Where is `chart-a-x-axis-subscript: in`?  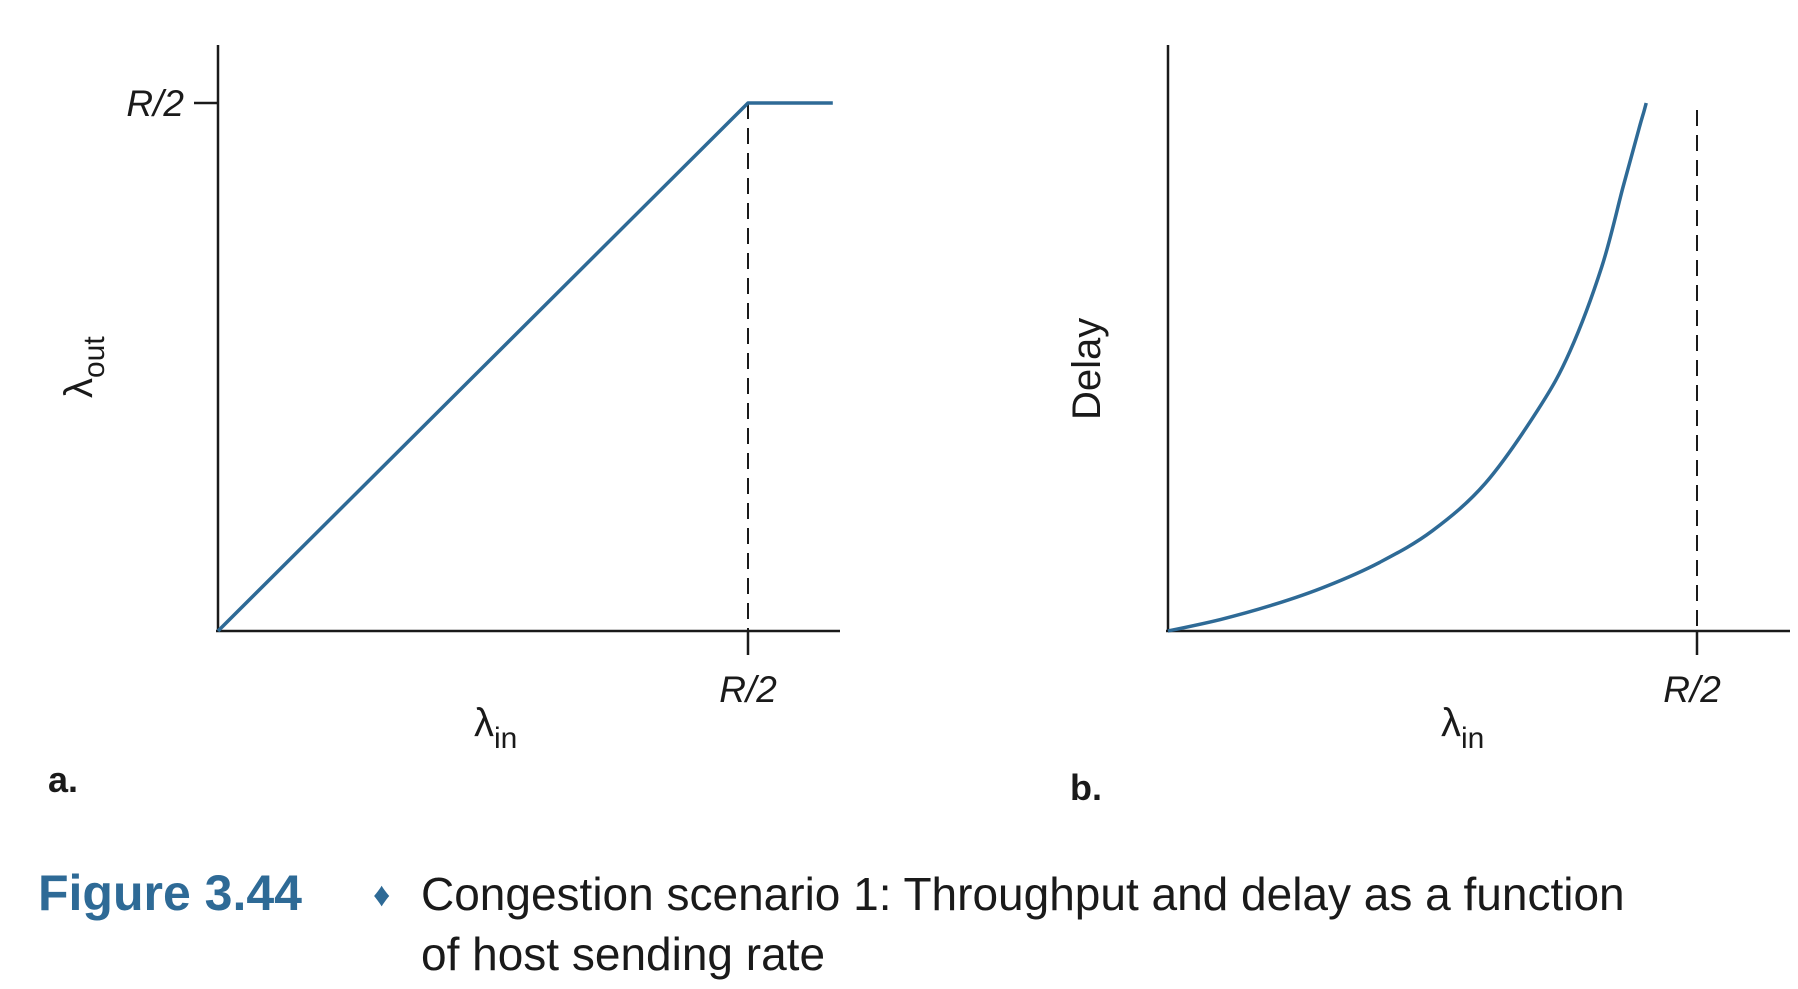 chart-a-x-axis-subscript: in is located at coordinates (505, 738).